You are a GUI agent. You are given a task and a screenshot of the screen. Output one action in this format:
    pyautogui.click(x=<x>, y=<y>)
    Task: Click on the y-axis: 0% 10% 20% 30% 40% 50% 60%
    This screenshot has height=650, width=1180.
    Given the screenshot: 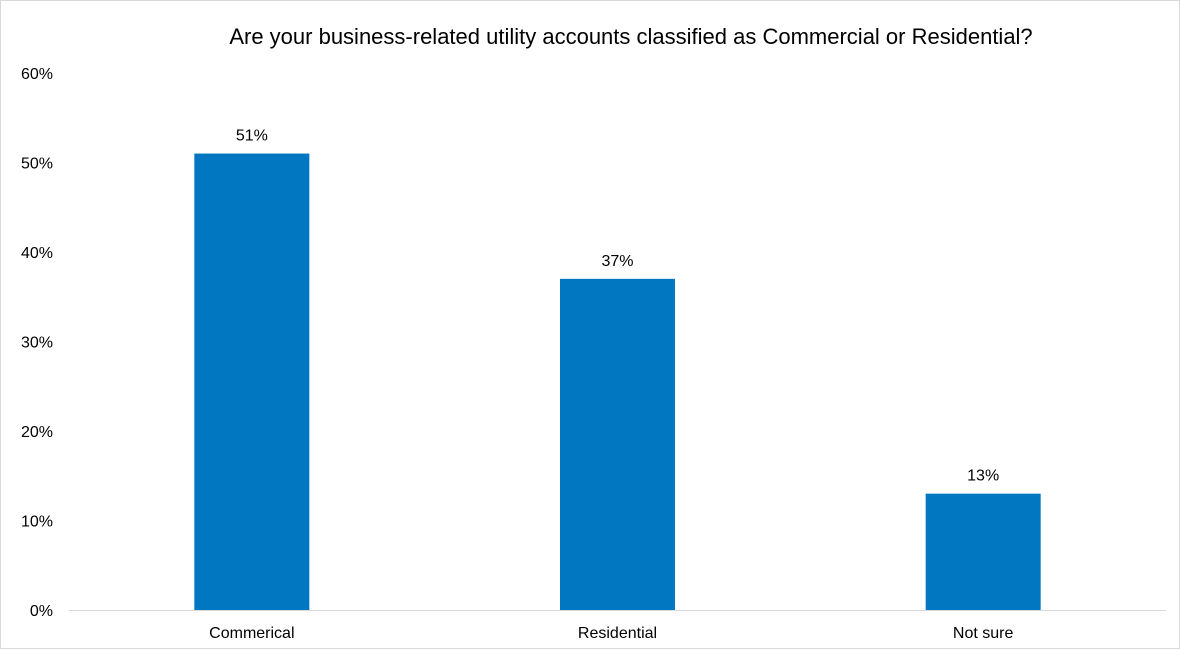 What is the action you would take?
    pyautogui.click(x=37, y=343)
    